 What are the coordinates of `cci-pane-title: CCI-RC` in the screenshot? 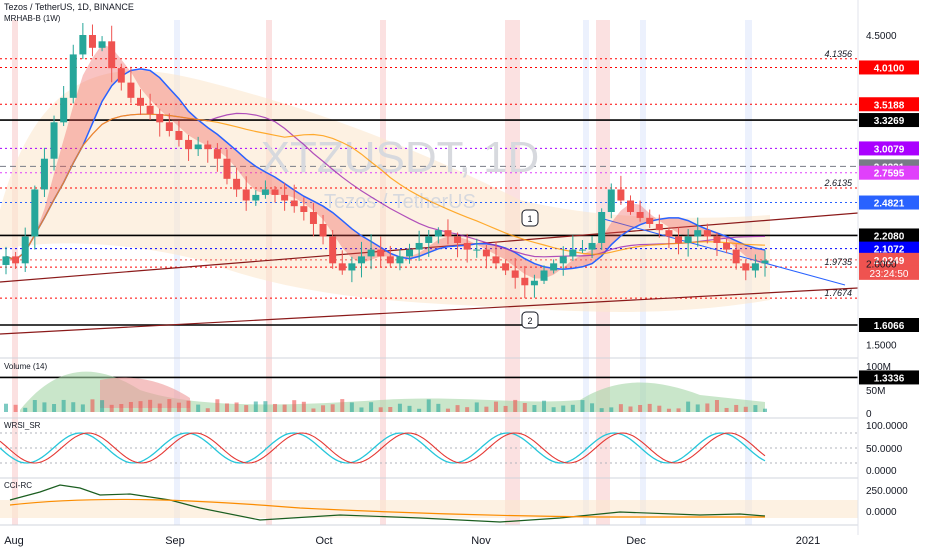 It's located at (18, 485).